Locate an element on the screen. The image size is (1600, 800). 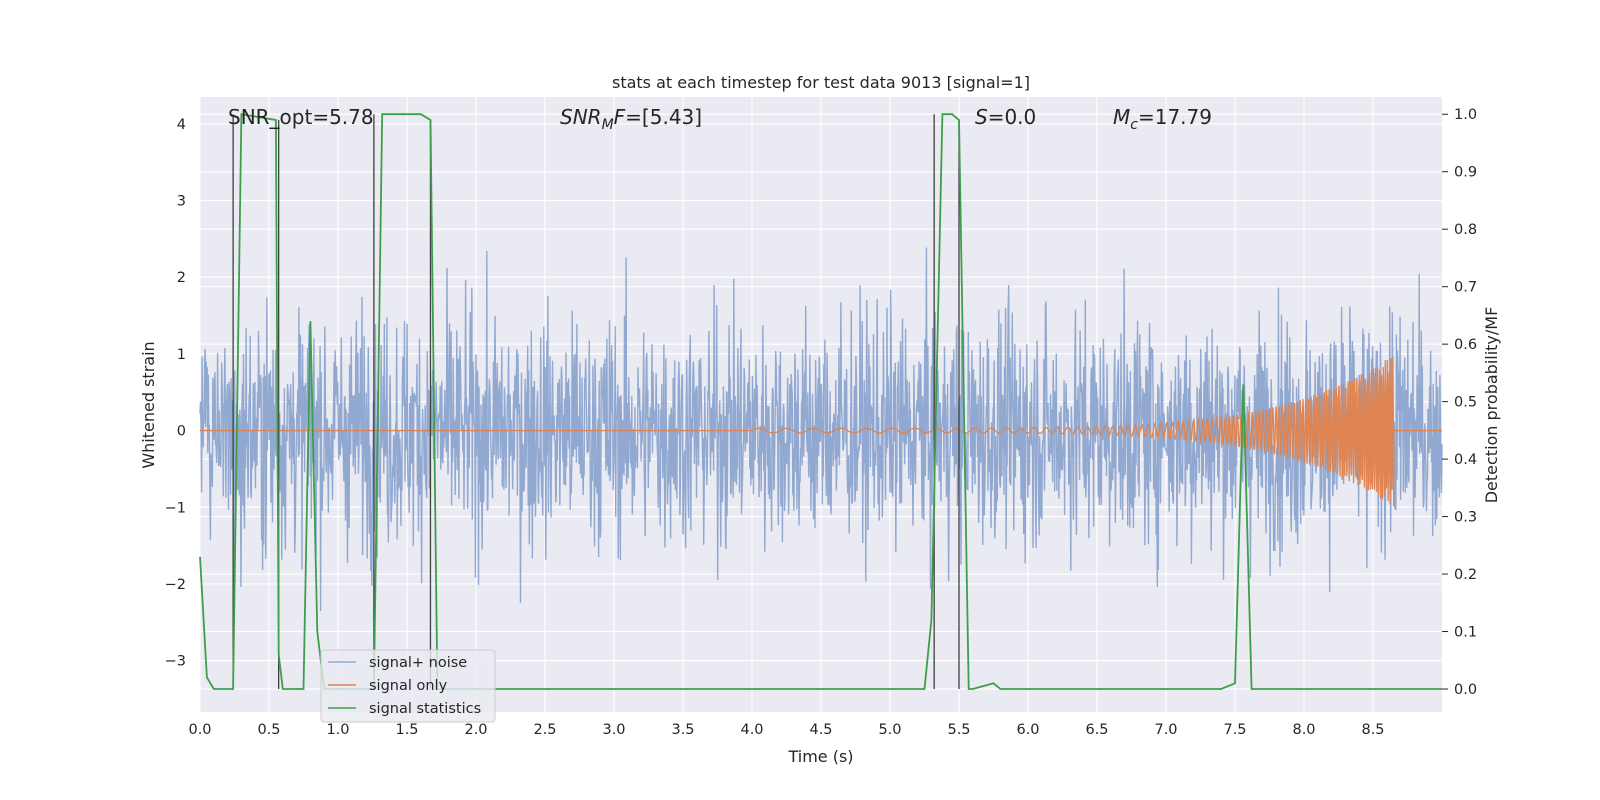
x-tick-label: 1.5 is located at coordinates (406, 730).